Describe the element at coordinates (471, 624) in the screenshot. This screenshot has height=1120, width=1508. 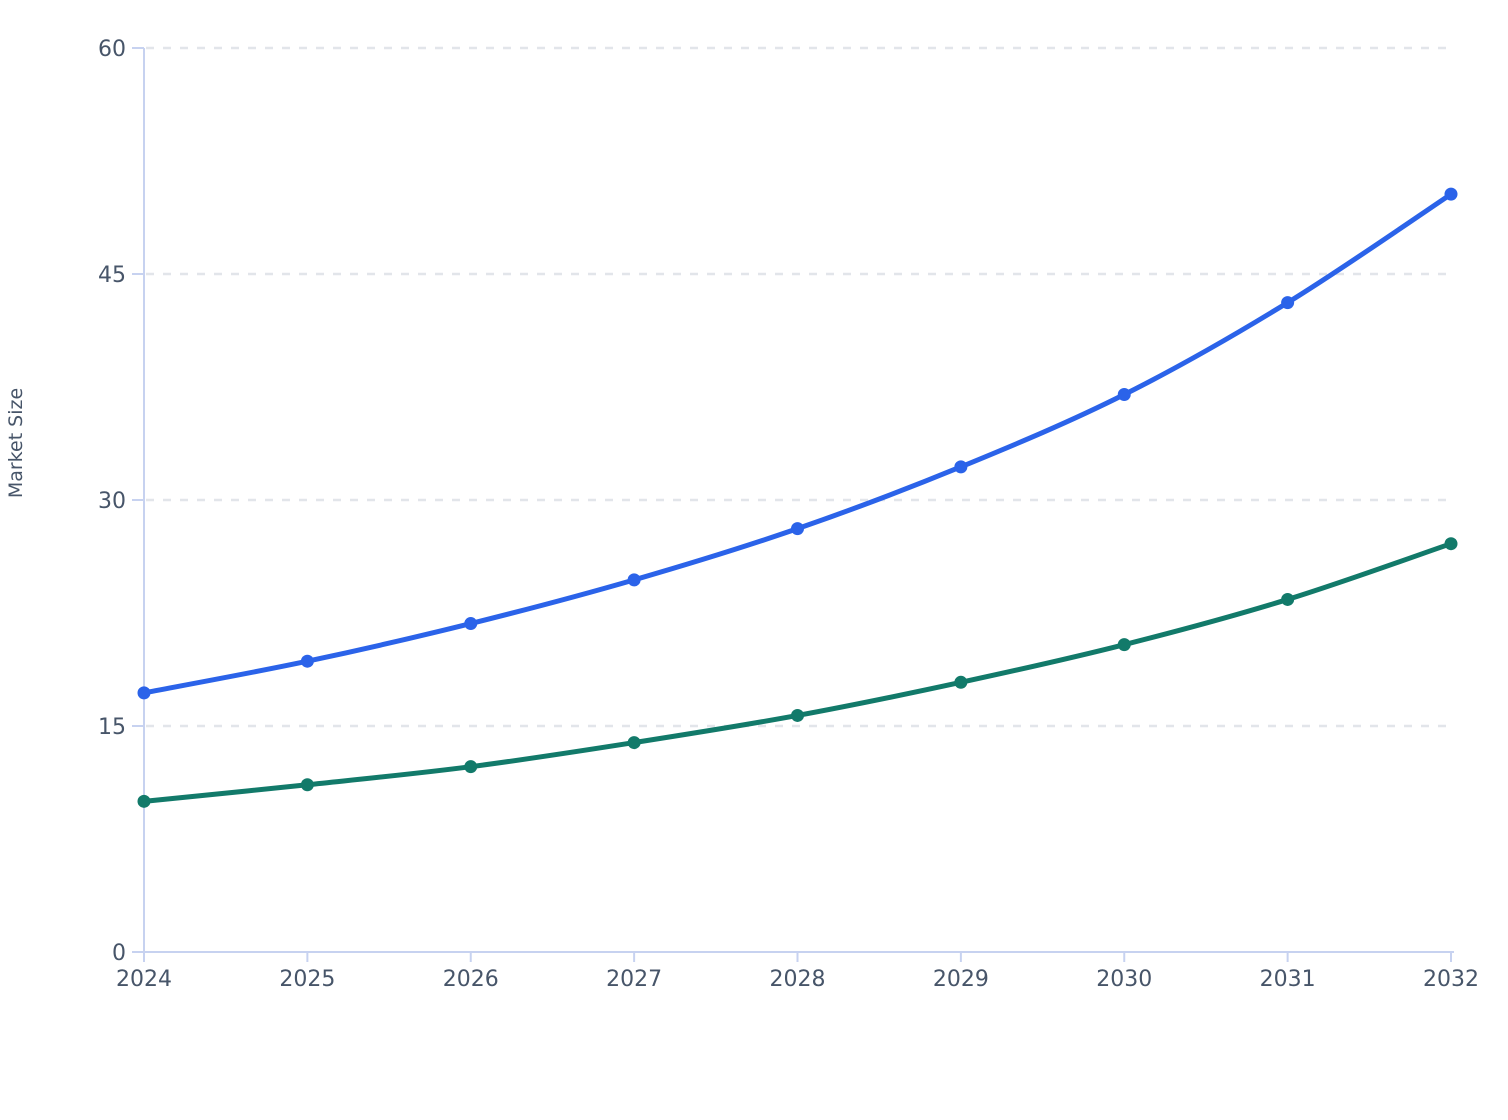
I see `series-1-point-2026` at that location.